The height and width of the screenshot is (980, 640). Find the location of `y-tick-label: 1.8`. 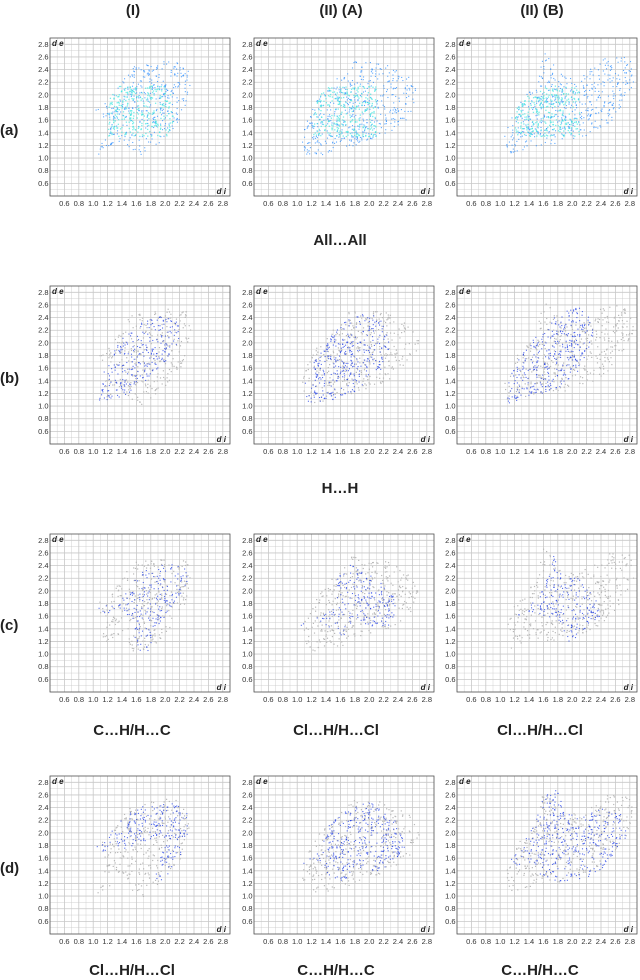

y-tick-label: 1.8 is located at coordinates (450, 107).